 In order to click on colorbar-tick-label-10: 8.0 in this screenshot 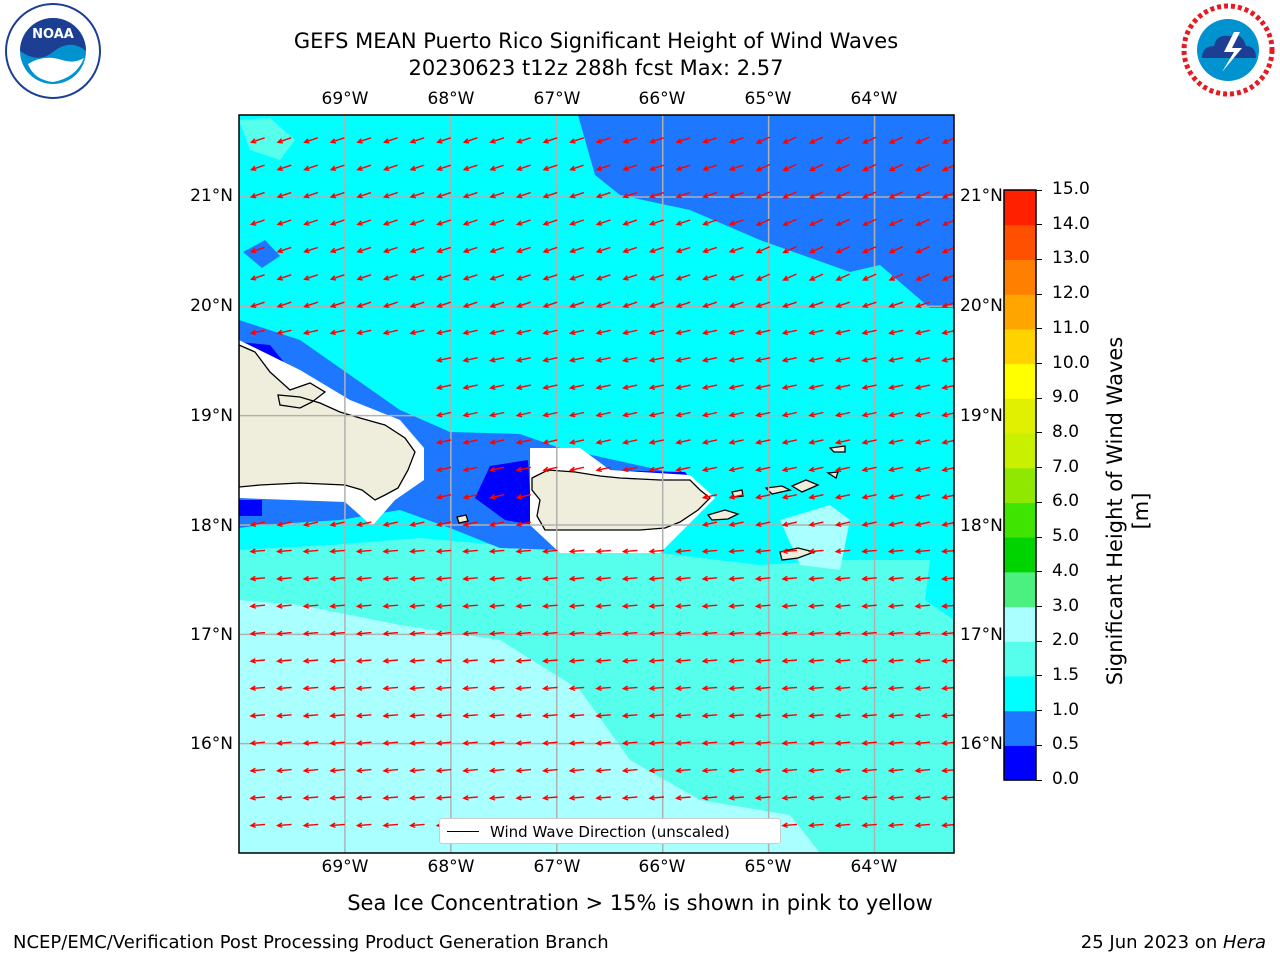, I will do `click(1066, 431)`.